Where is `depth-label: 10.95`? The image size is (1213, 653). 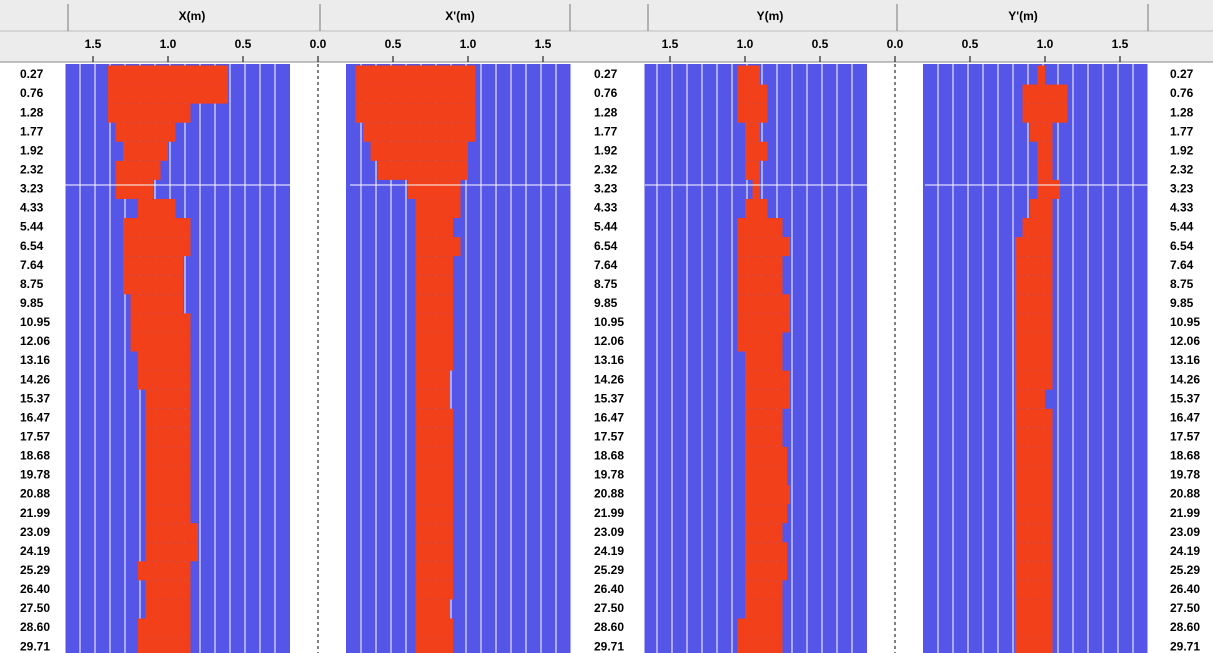
depth-label: 10.95 is located at coordinates (609, 322).